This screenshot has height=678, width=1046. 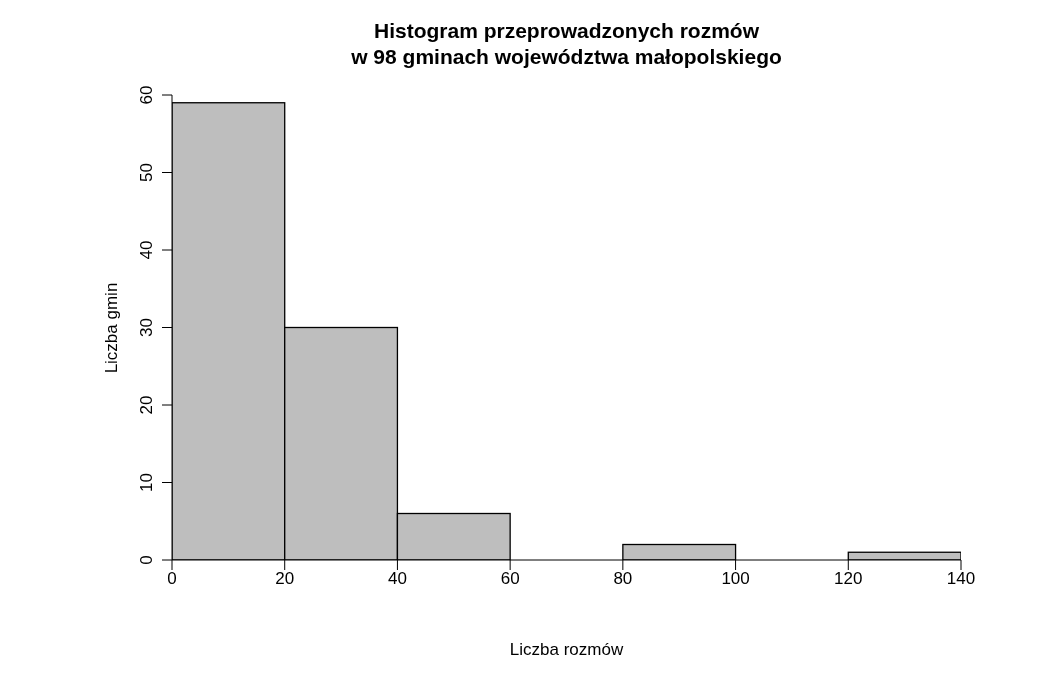 What do you see at coordinates (146, 327) in the screenshot?
I see `y-tick-label: 30` at bounding box center [146, 327].